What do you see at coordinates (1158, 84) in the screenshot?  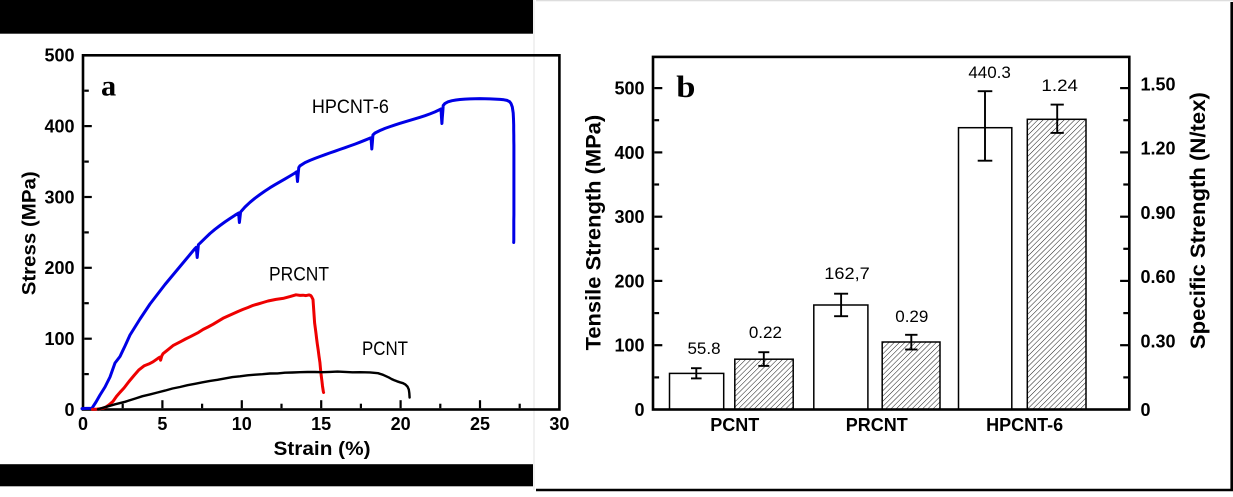 I see `svg-text: 1.50` at bounding box center [1158, 84].